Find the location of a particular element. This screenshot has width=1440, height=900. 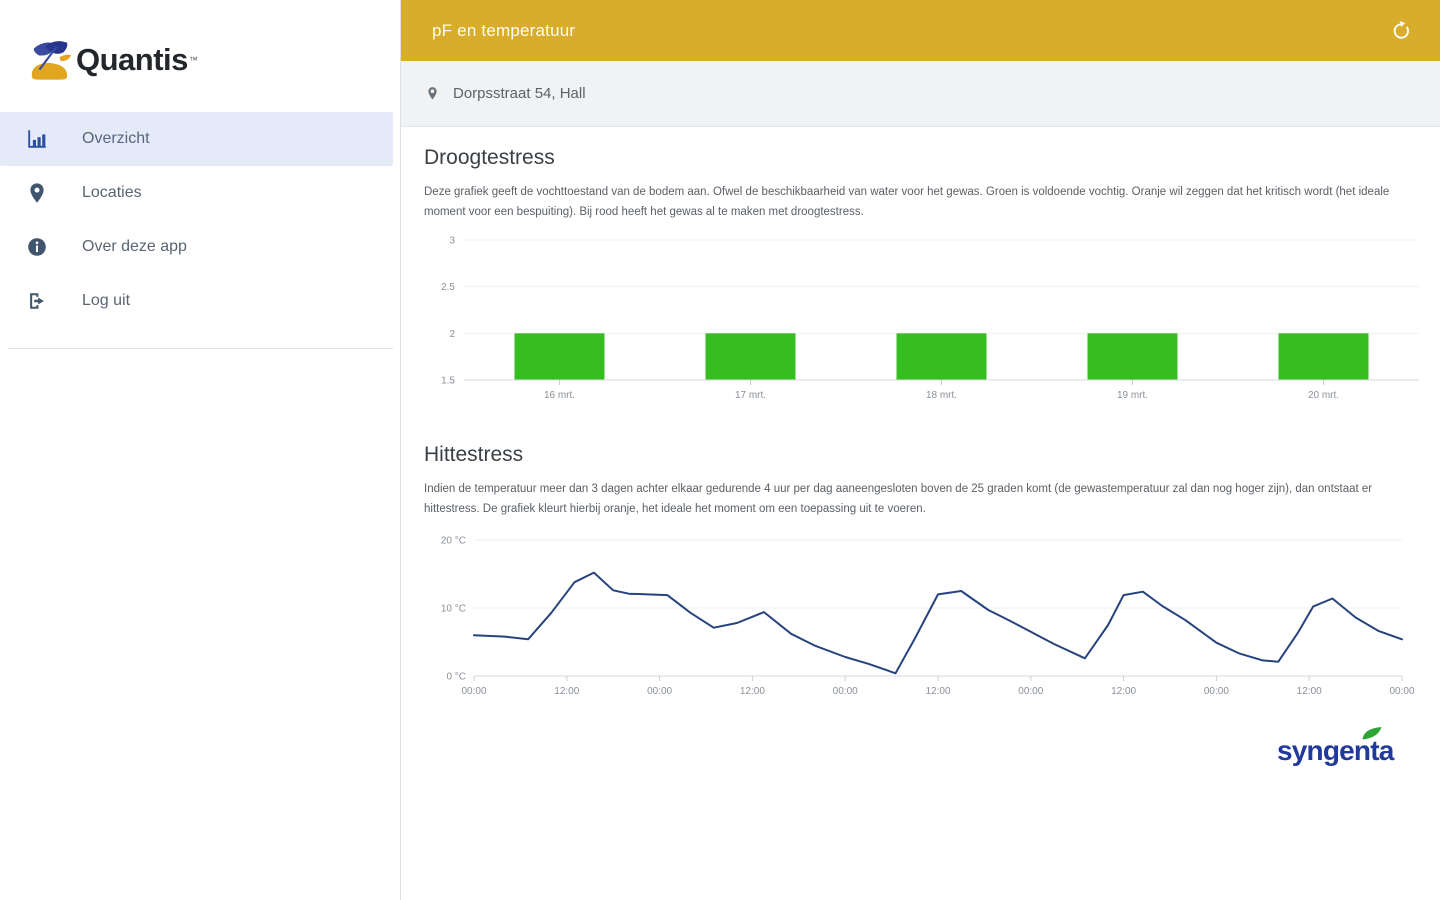

svg-text: 1.5 is located at coordinates (448, 381).